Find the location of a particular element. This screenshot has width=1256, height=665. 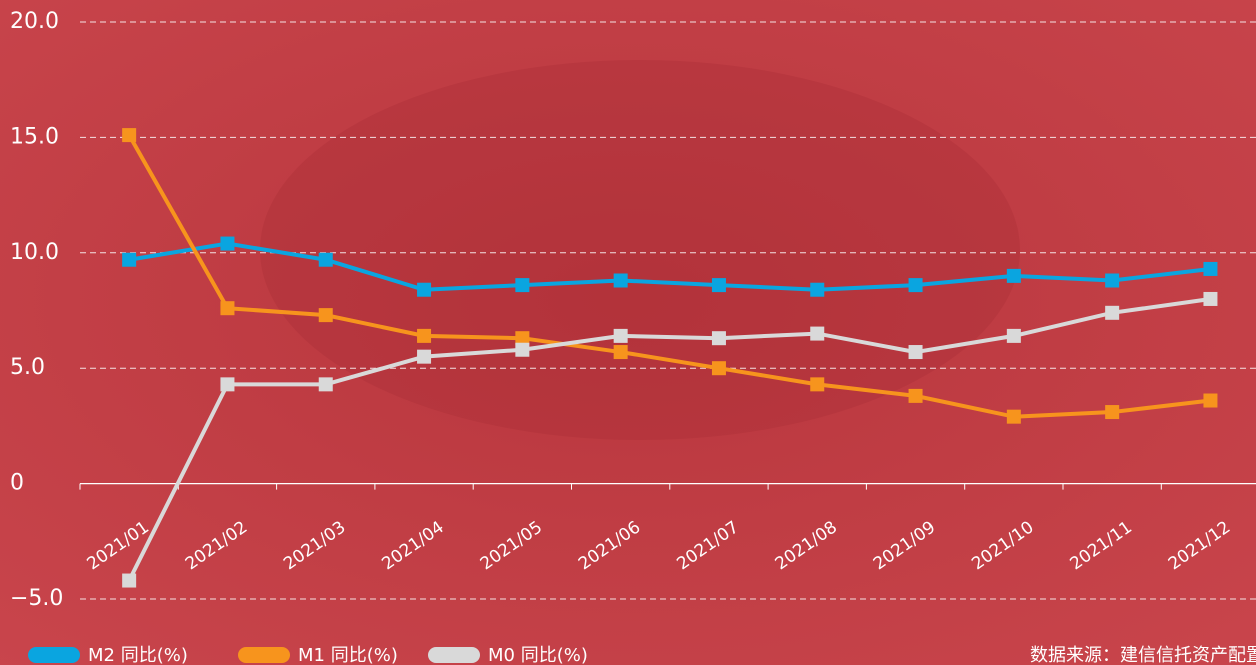

series-line is located at coordinates (669, 266).